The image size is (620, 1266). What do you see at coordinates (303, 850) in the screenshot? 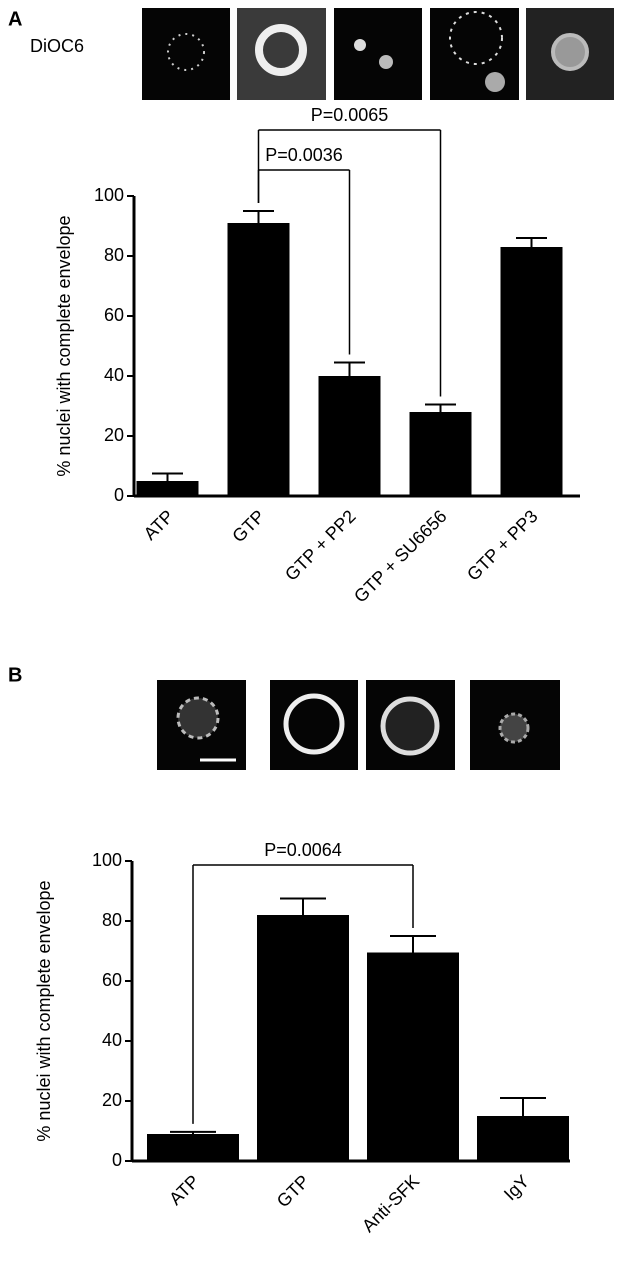
I see `annotation: P=0.0064` at bounding box center [303, 850].